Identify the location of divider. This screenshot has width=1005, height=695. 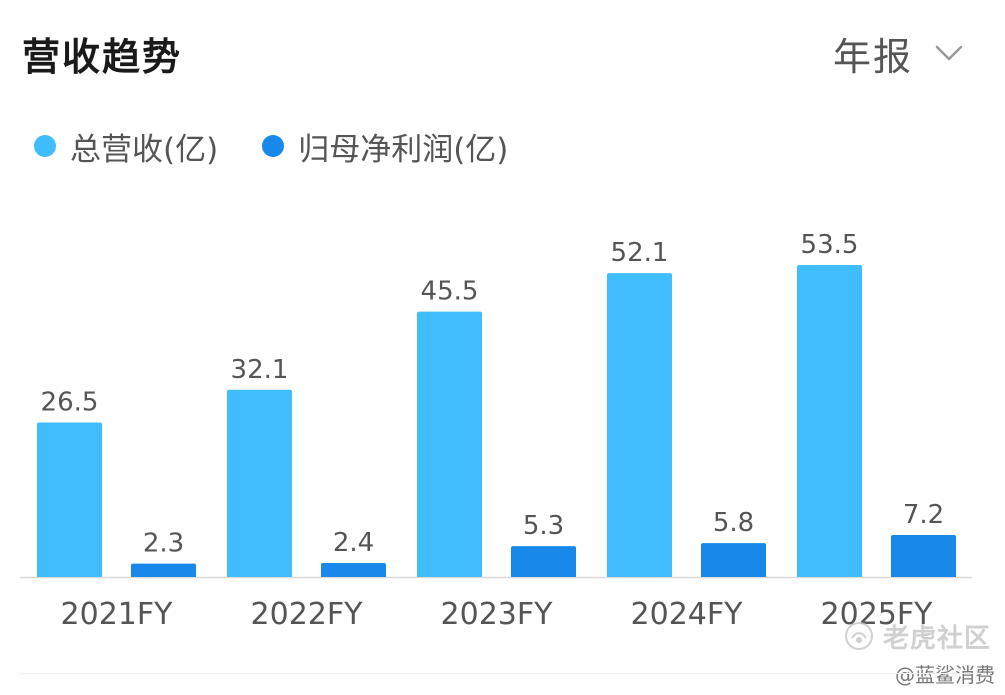
(502, 673).